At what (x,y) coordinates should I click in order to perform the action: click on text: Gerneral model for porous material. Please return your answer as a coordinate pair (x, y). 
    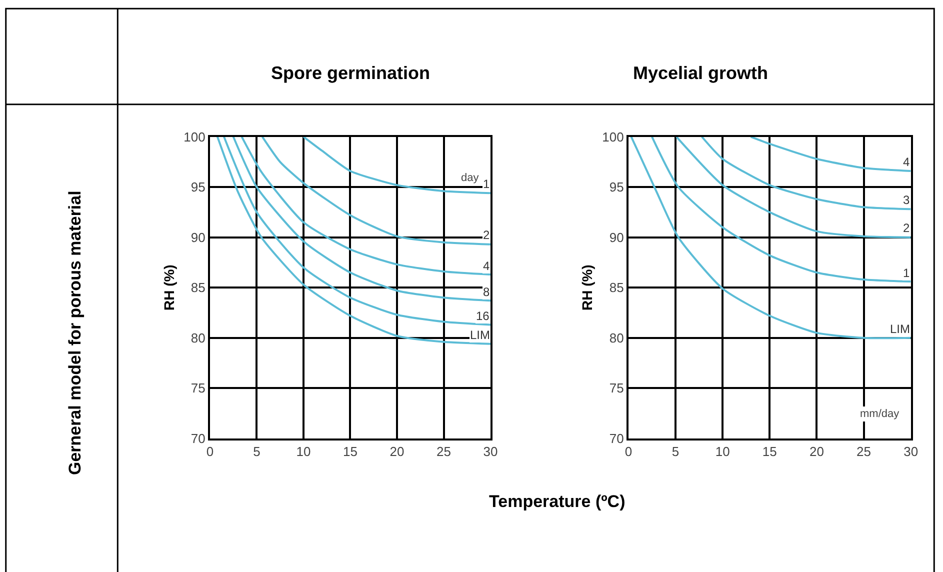
    Looking at the image, I should click on (75, 333).